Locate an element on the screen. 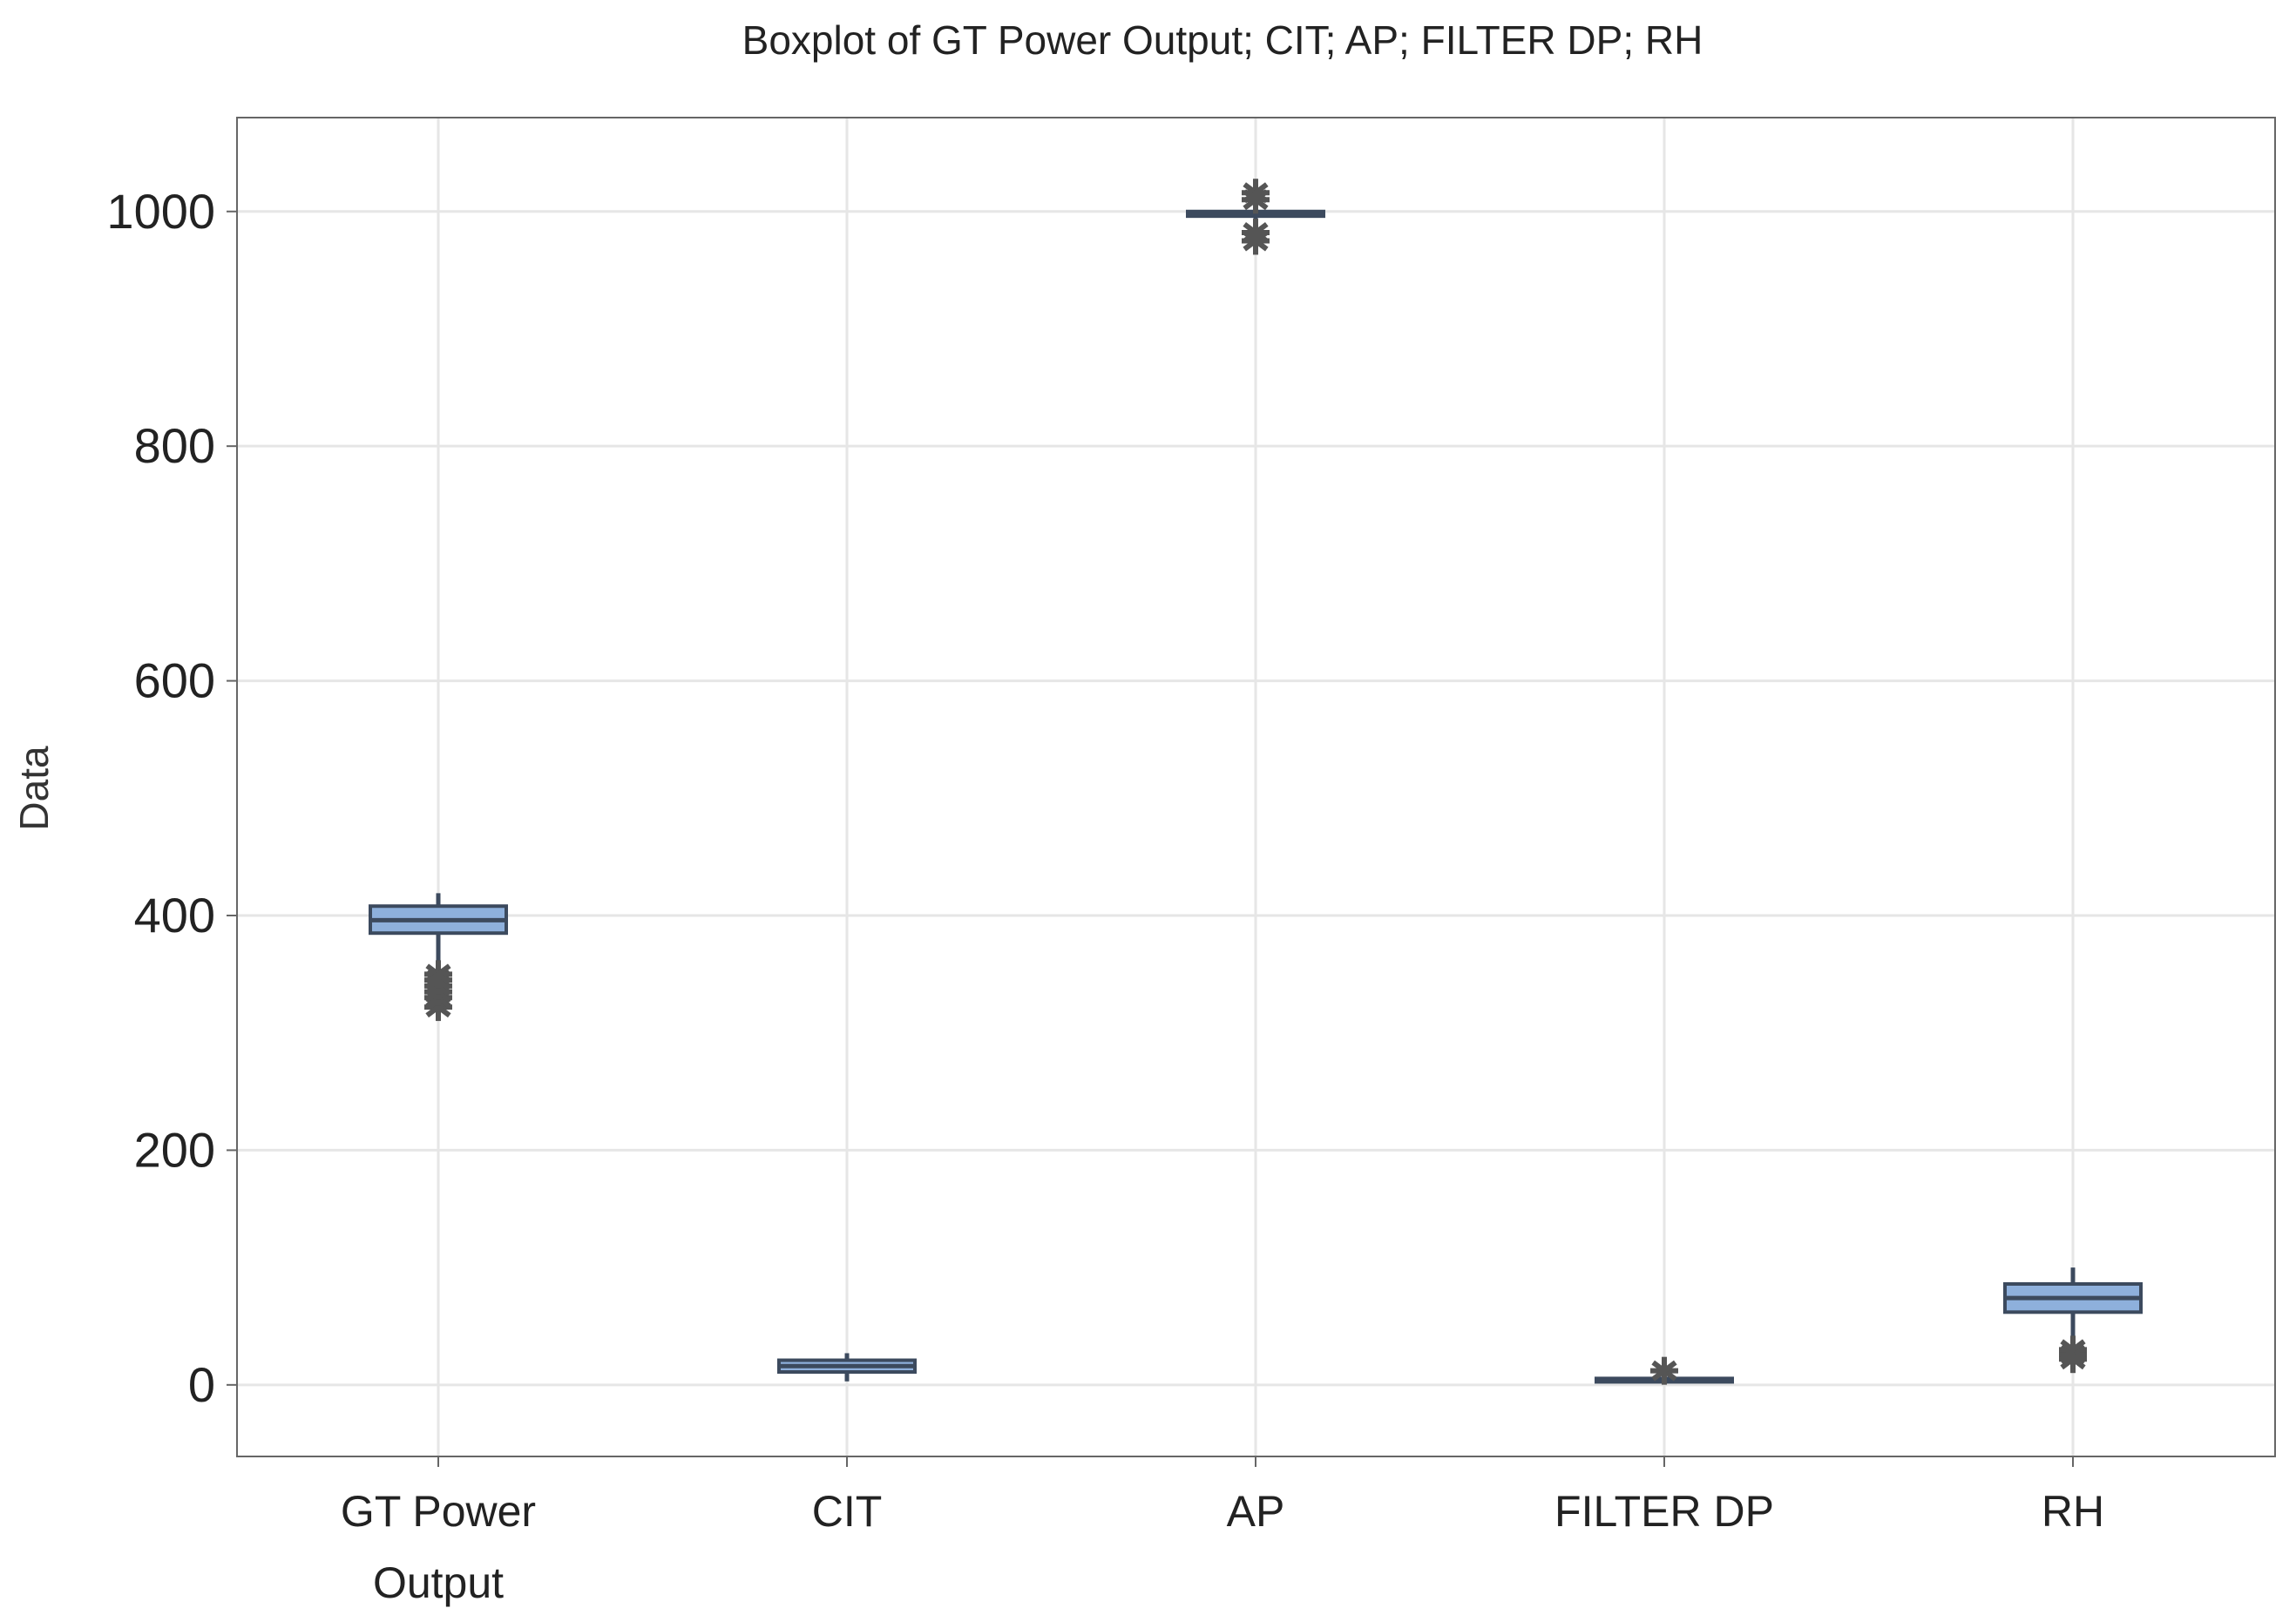  x-tick-label: GT Power is located at coordinates (438, 1511).